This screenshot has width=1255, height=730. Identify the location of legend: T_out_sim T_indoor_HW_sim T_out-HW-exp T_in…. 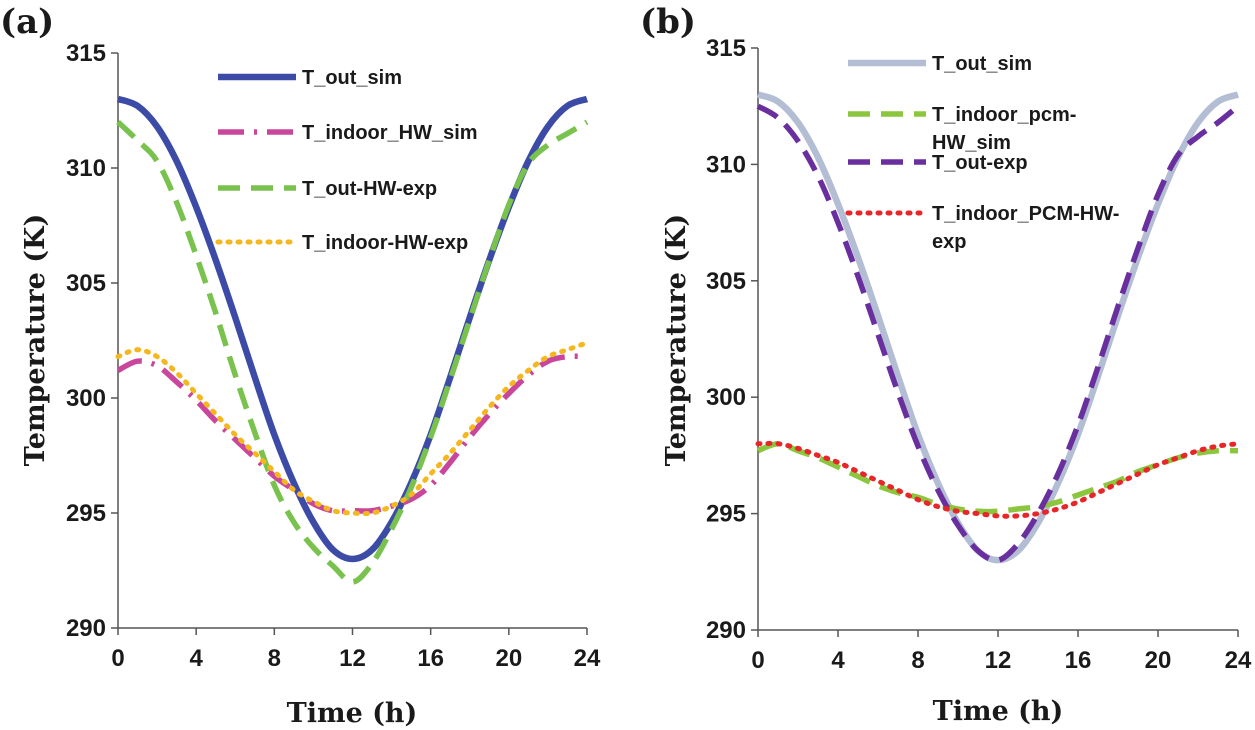
(346, 160).